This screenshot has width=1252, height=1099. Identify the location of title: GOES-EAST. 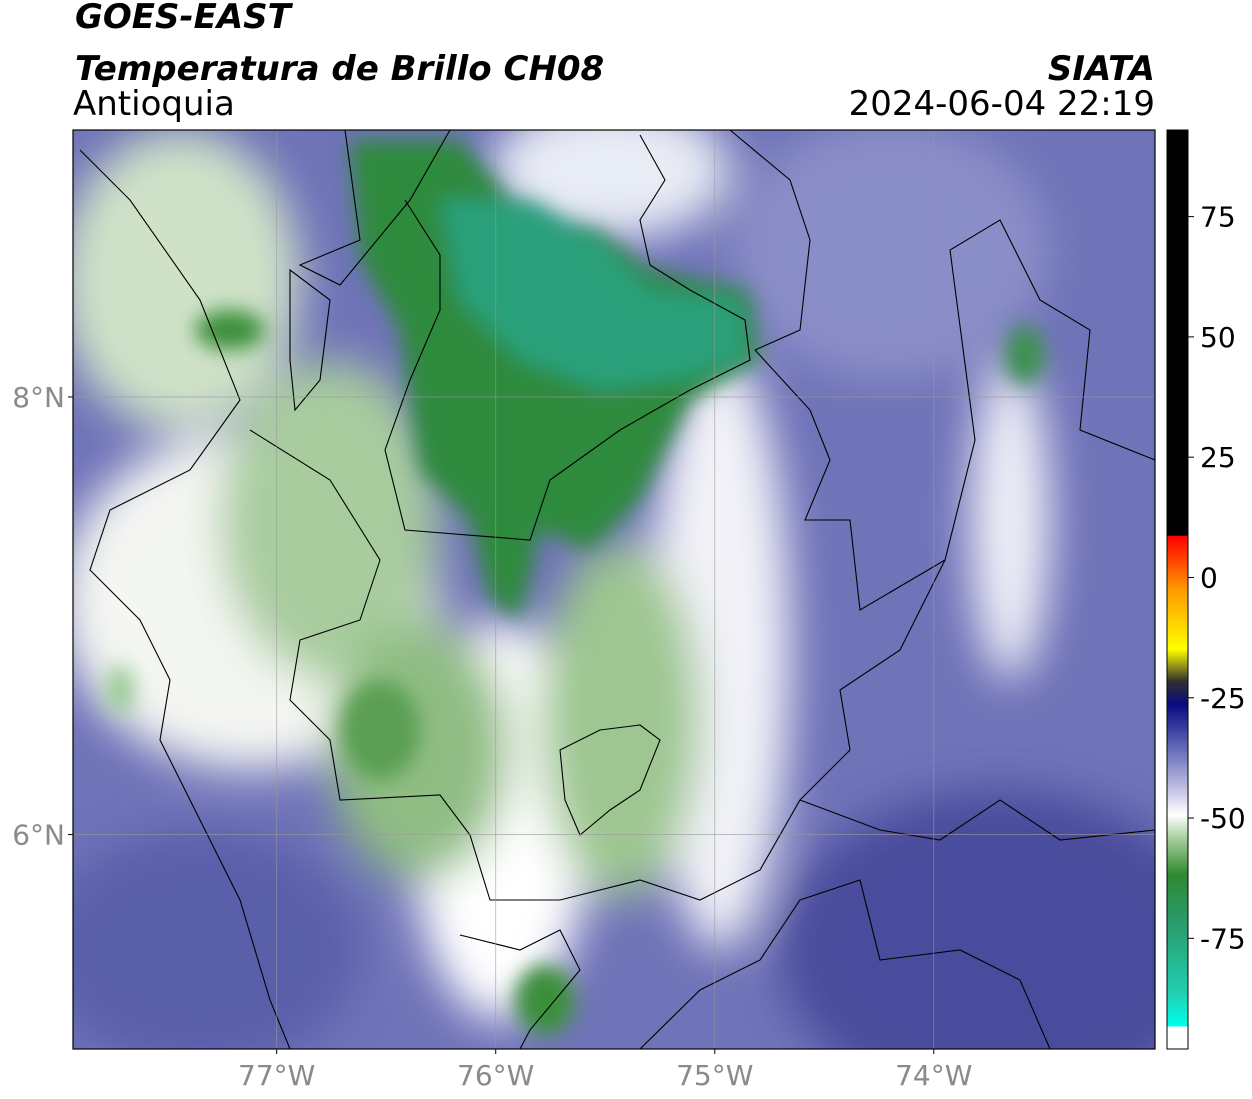
(184, 18).